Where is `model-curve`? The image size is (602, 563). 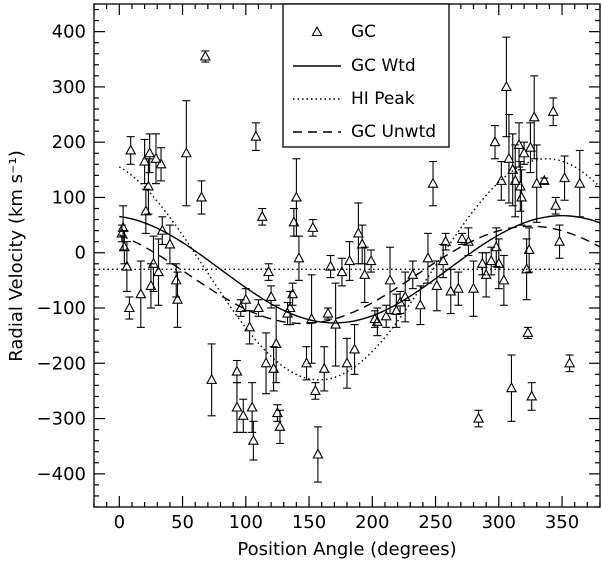 model-curve is located at coordinates (359, 275).